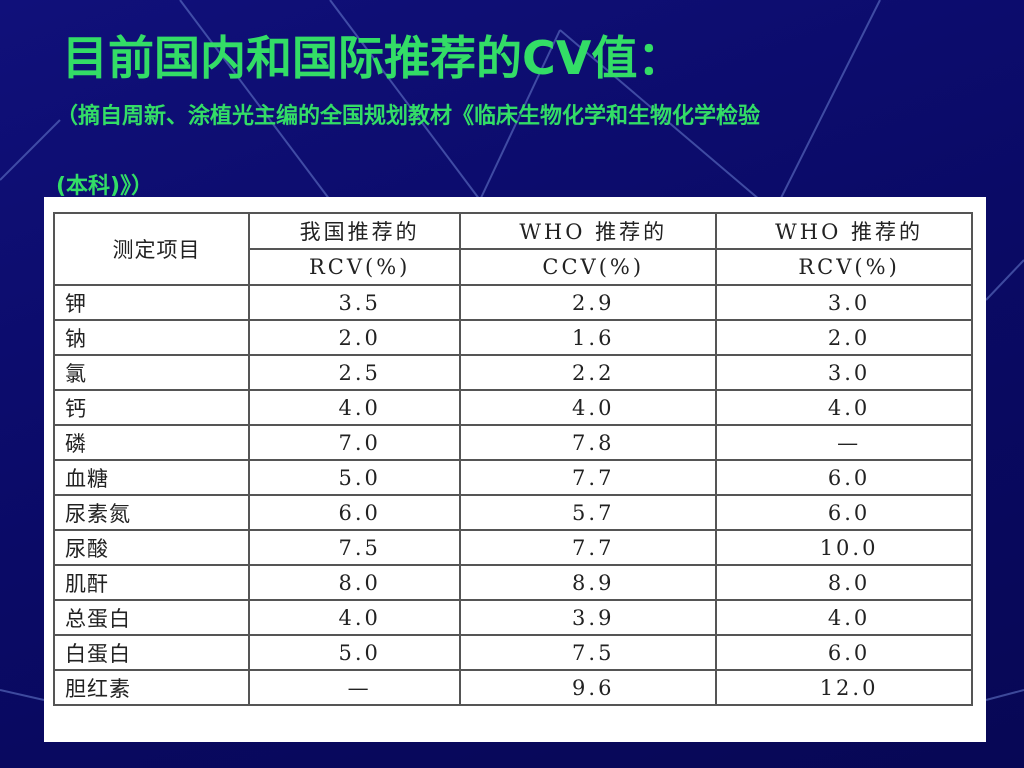  Describe the element at coordinates (588, 372) in the screenshot. I see `cv-value: 2.2` at that location.